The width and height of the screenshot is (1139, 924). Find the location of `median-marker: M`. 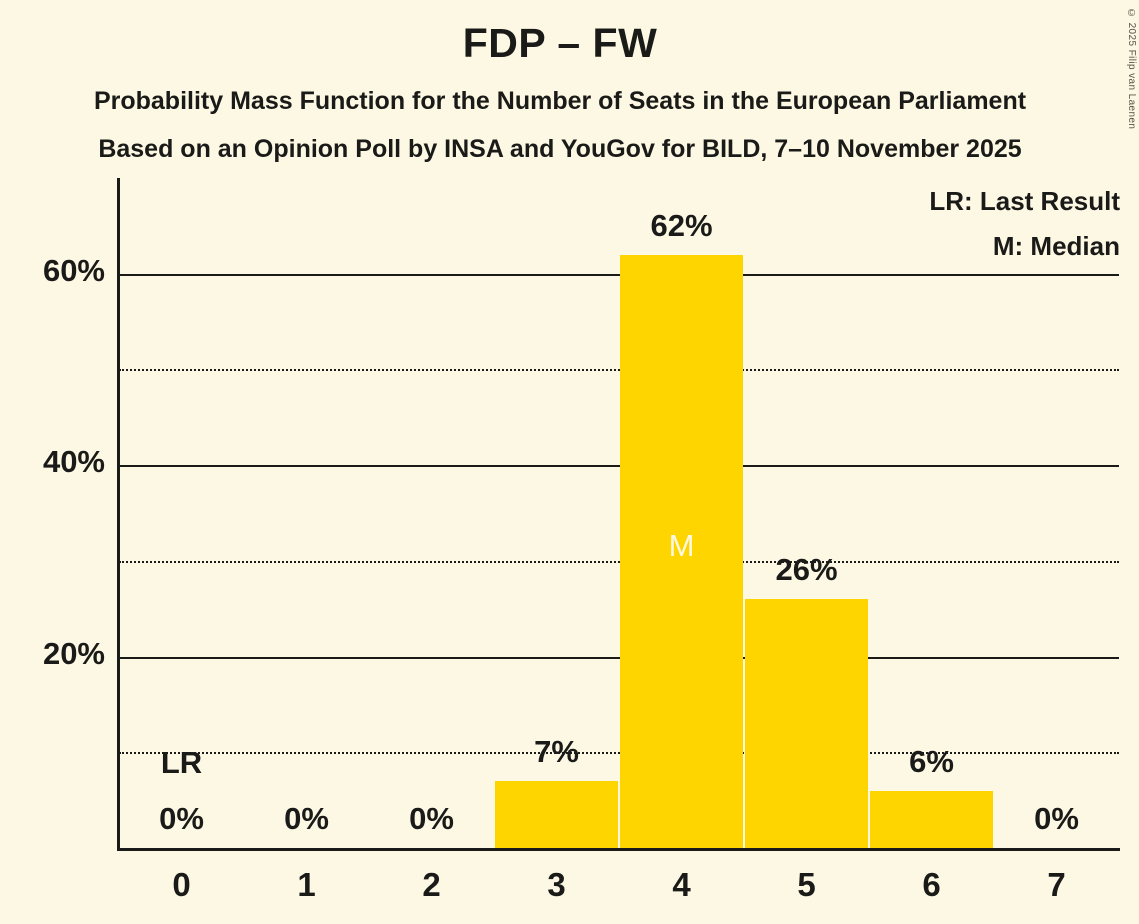

median-marker: M is located at coordinates (681, 545).